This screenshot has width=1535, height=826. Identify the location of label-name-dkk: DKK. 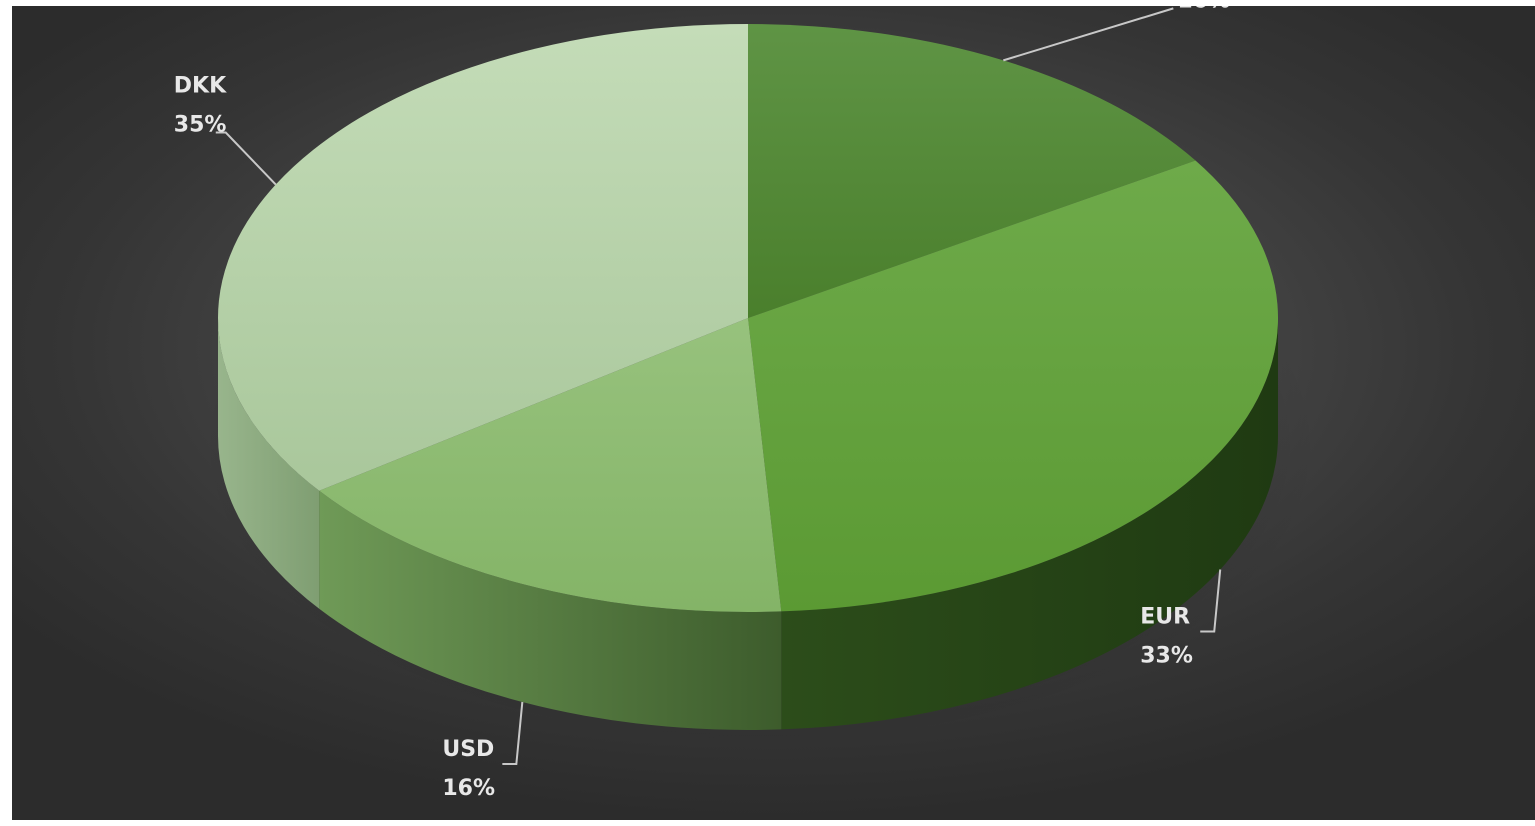
(200, 86).